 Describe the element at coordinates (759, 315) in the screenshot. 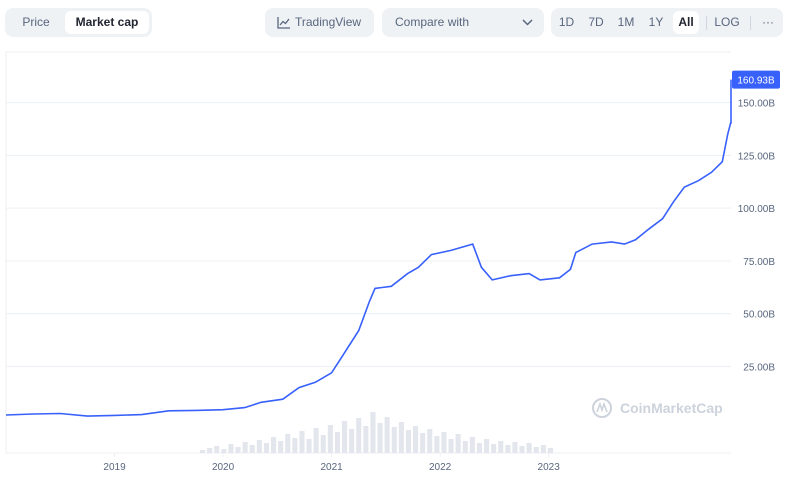

I see `y-tick-label: 50.00B` at that location.